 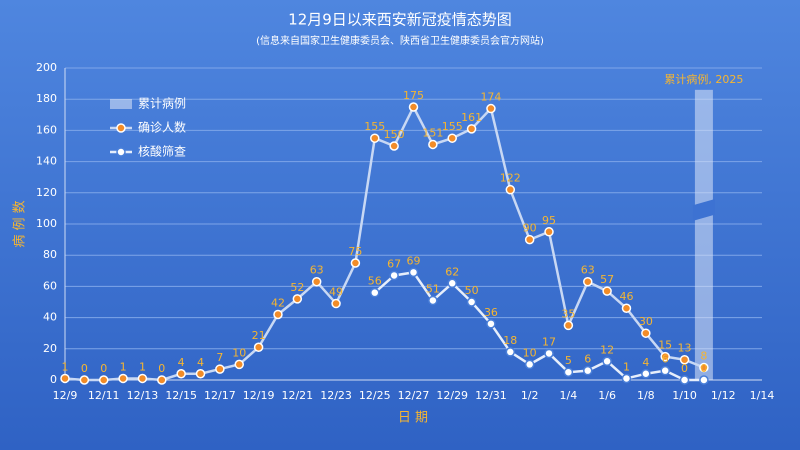 I want to click on cumulative-bar, so click(x=703, y=234).